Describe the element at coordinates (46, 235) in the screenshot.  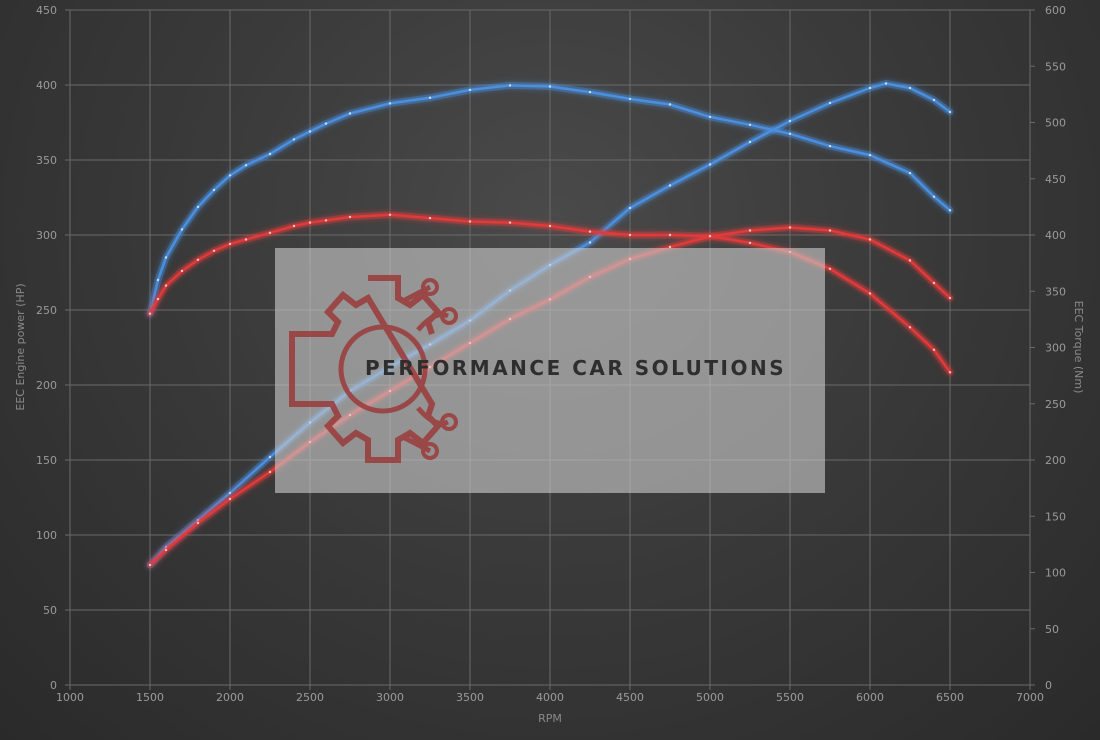
I see `y-left-tick-label: 300` at that location.